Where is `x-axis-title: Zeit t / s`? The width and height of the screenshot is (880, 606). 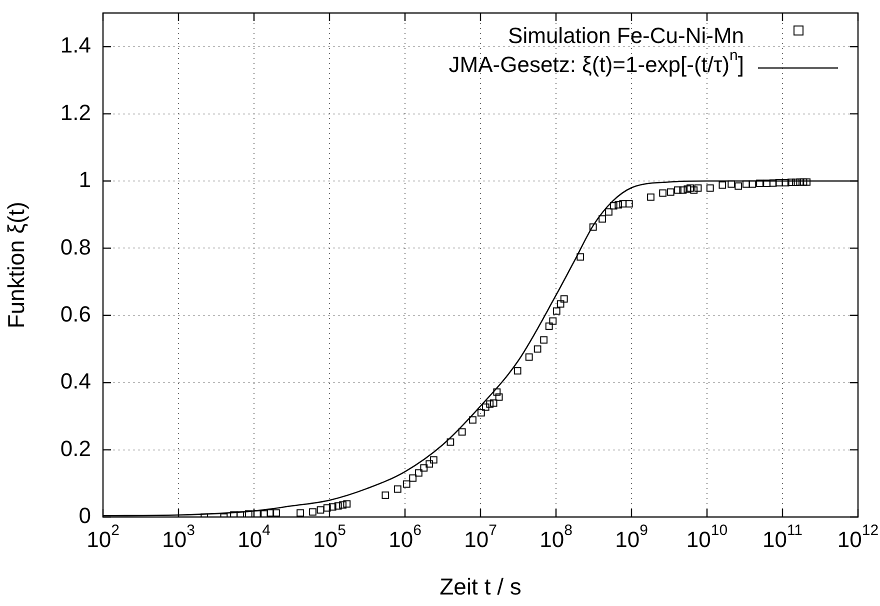 x-axis-title: Zeit t / s is located at coordinates (481, 587).